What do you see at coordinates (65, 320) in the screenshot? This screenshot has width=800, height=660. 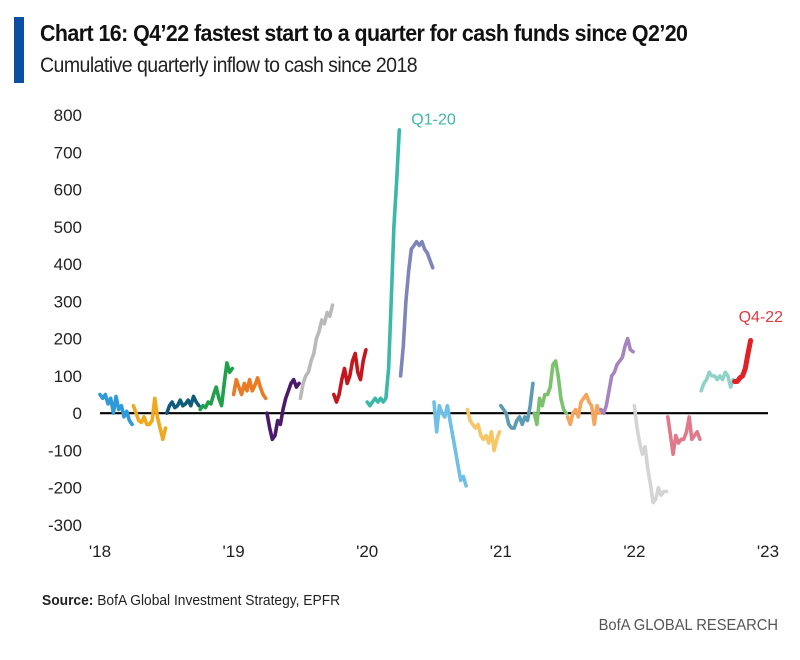 I see `y-axis: 800 700 600 500 400 300 200 100 0 -100 -200 -300` at bounding box center [65, 320].